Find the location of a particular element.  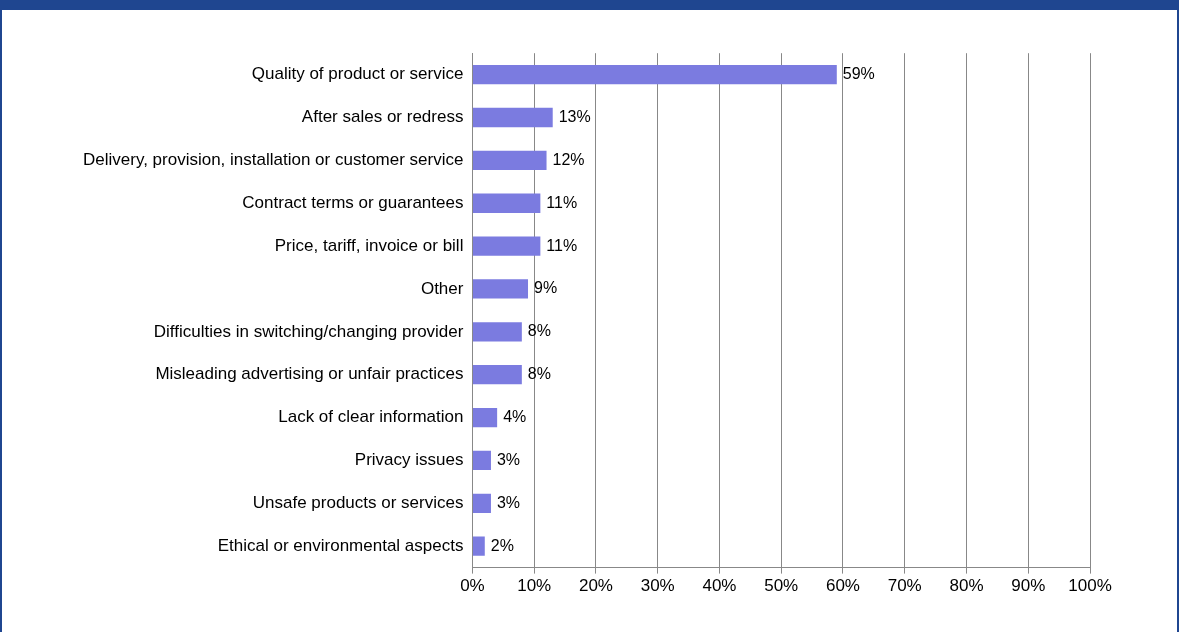

data-label: 4% is located at coordinates (515, 416).